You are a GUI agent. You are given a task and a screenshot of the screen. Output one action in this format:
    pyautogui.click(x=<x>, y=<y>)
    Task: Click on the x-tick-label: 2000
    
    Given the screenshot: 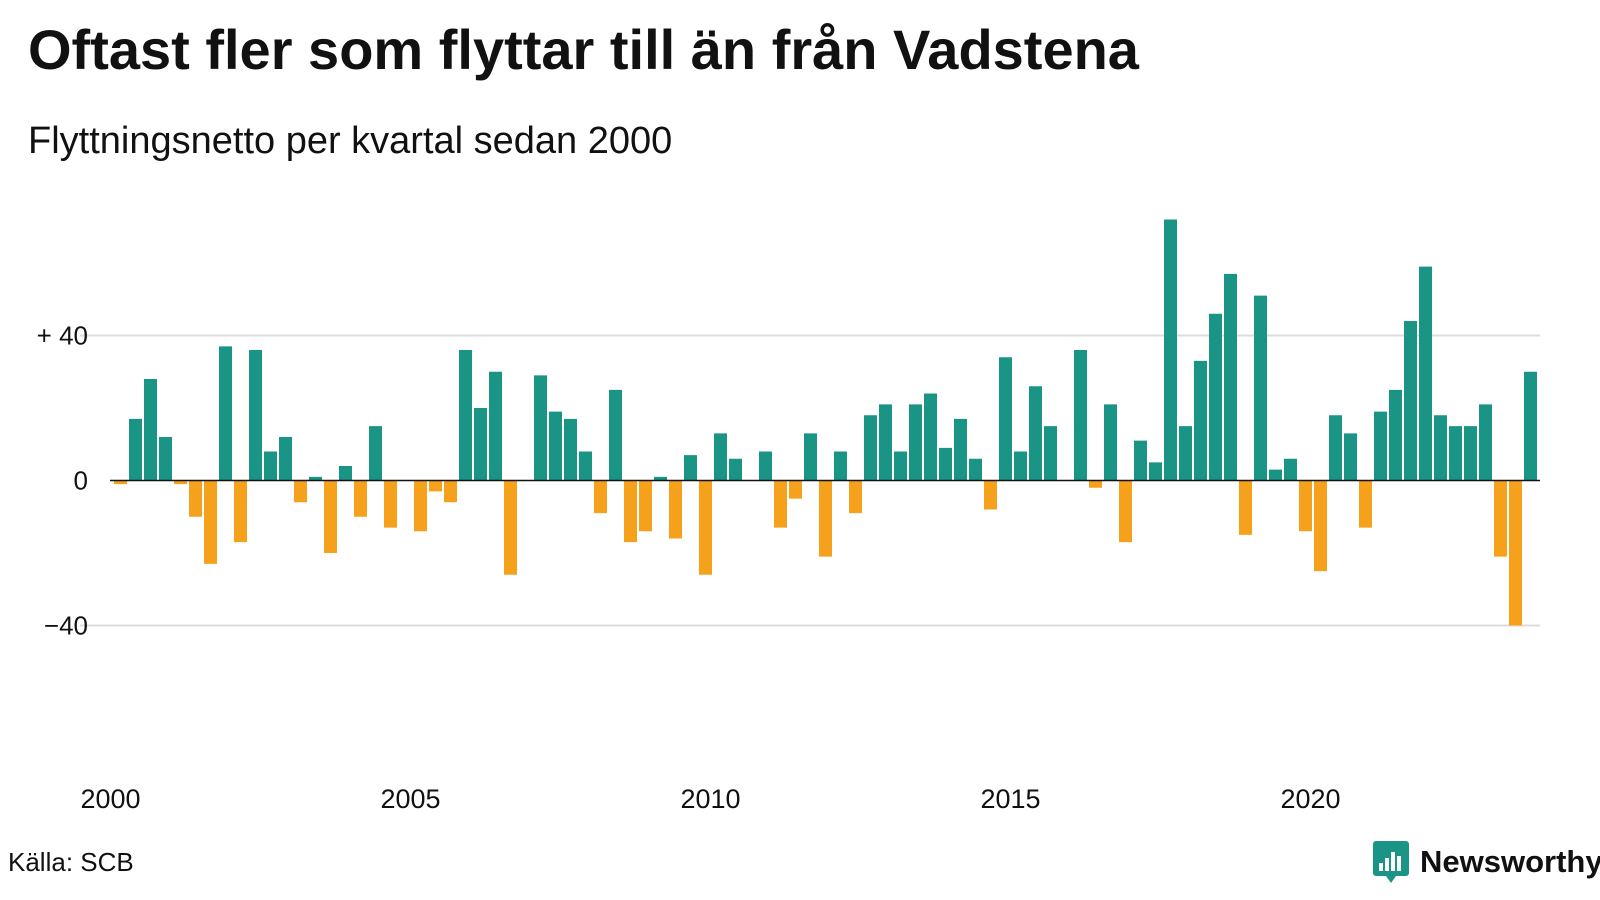 What is the action you would take?
    pyautogui.click(x=110, y=799)
    